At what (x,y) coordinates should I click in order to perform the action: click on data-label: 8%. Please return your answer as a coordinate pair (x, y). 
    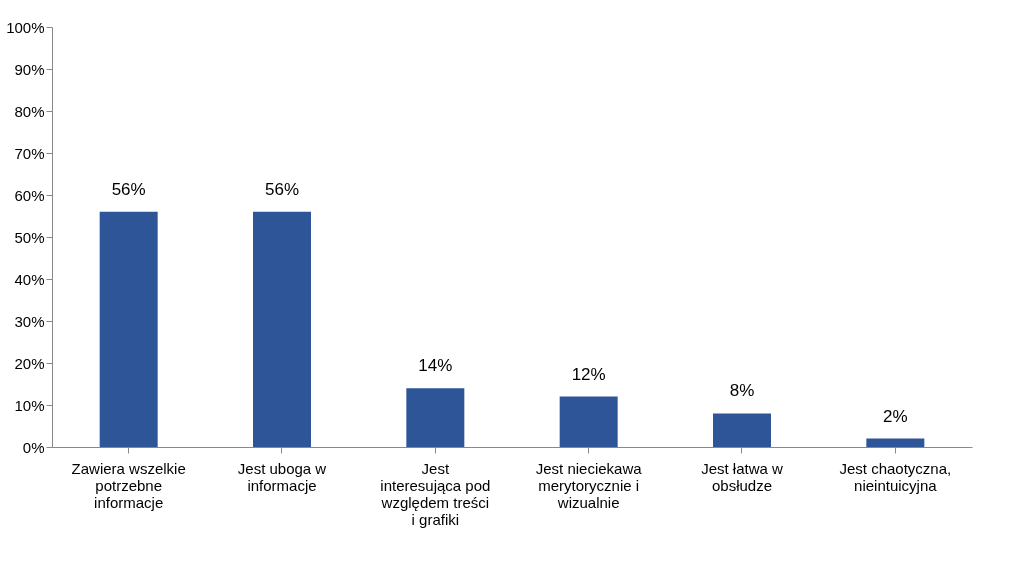
    Looking at the image, I should click on (742, 391).